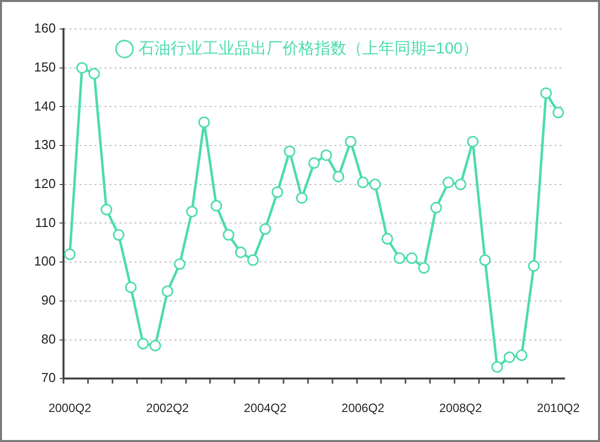 The width and height of the screenshot is (600, 442). I want to click on y-tick-label: 140, so click(45, 106).